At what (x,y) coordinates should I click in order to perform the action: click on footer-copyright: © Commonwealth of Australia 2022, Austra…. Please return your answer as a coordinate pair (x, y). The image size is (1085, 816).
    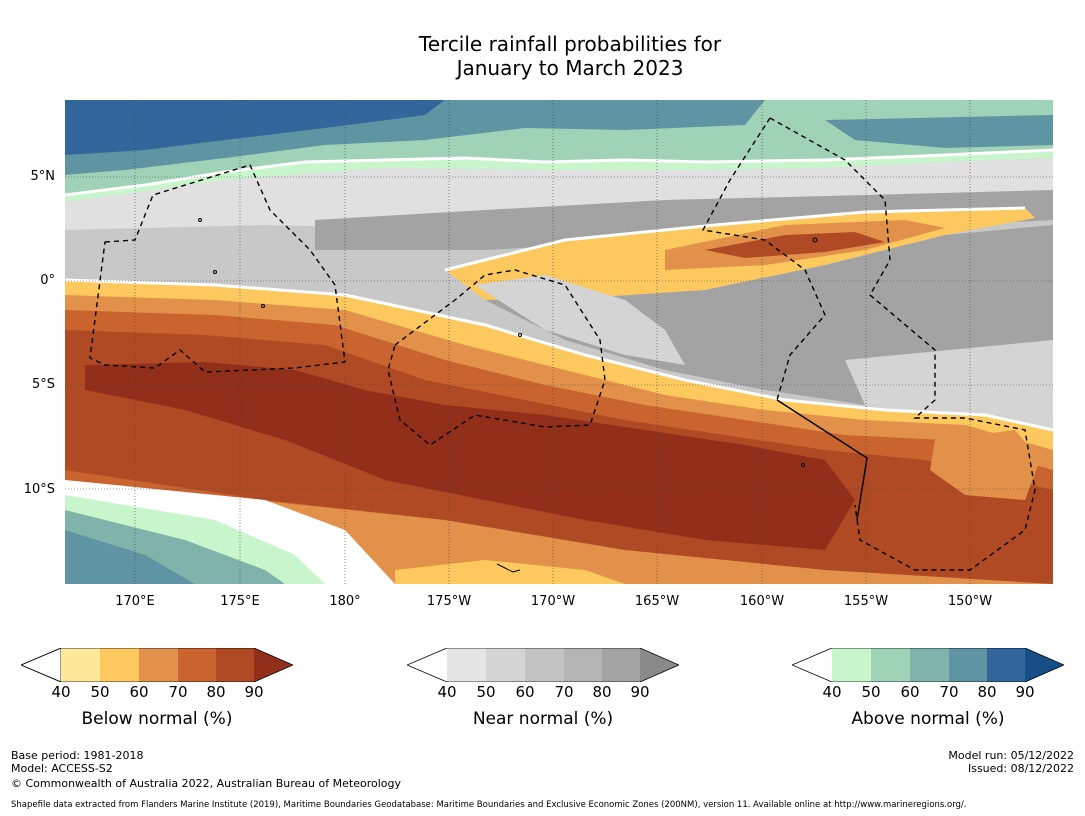
    Looking at the image, I should click on (206, 783).